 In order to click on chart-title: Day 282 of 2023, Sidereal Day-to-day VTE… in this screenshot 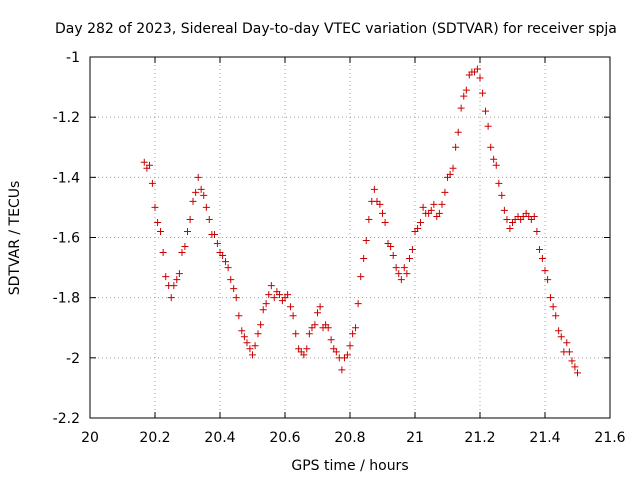, I will do `click(336, 29)`.